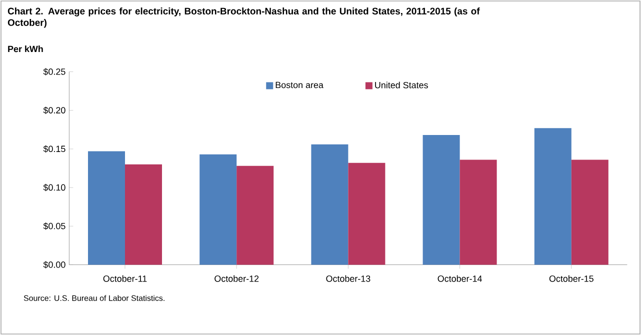  I want to click on y-axis-title: Per kWh, so click(25, 49).